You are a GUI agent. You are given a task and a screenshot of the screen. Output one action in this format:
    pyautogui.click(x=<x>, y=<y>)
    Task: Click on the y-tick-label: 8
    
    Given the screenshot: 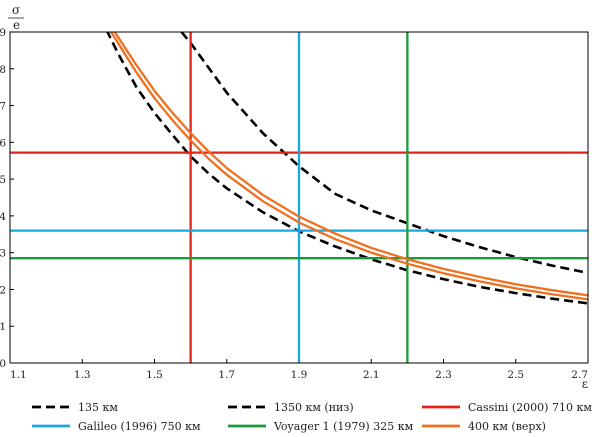 What is the action you would take?
    pyautogui.click(x=3, y=70)
    